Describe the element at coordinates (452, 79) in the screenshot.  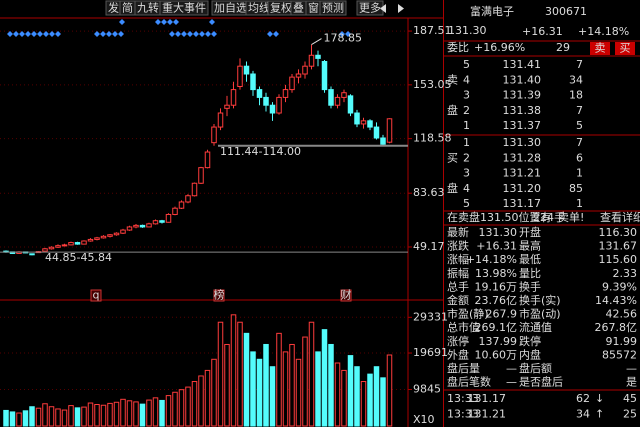
I see `book-side: 卖` at that location.